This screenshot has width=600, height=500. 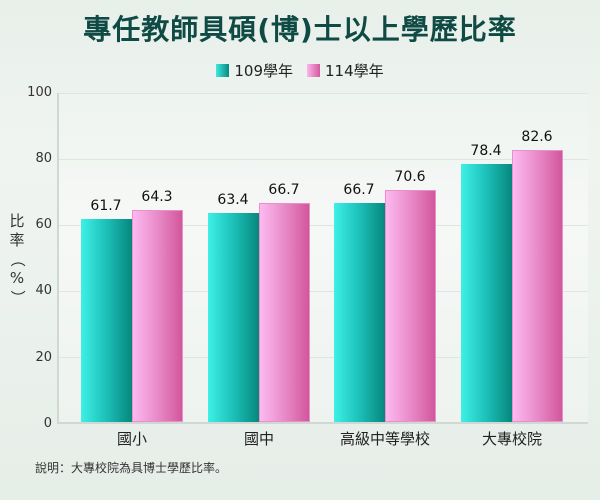 What do you see at coordinates (359, 312) in the screenshot?
I see `bar-109-senior-high` at bounding box center [359, 312].